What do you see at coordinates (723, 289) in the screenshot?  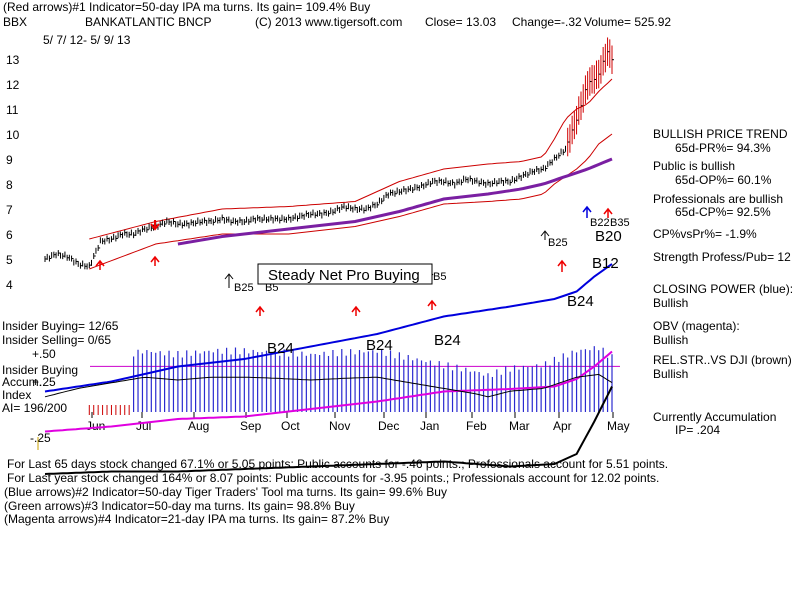 I see `closing-power-title: CLOSING POWER (blue):` at bounding box center [723, 289].